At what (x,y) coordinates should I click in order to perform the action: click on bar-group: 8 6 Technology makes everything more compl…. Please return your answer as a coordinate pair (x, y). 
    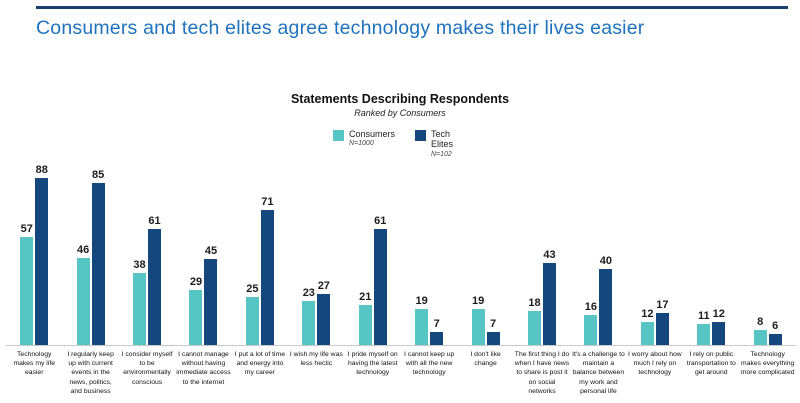
    Looking at the image, I should click on (767, 277).